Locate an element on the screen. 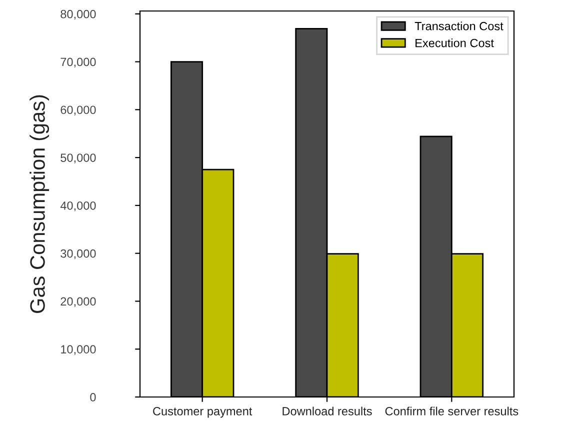 Image resolution: width=566 pixels, height=428 pixels. x-tick-label: Confirm file server results is located at coordinates (451, 411).